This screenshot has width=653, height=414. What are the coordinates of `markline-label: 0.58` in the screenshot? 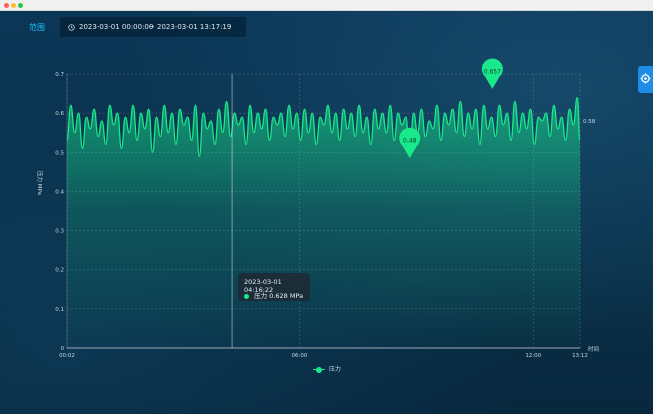 It's located at (589, 122).